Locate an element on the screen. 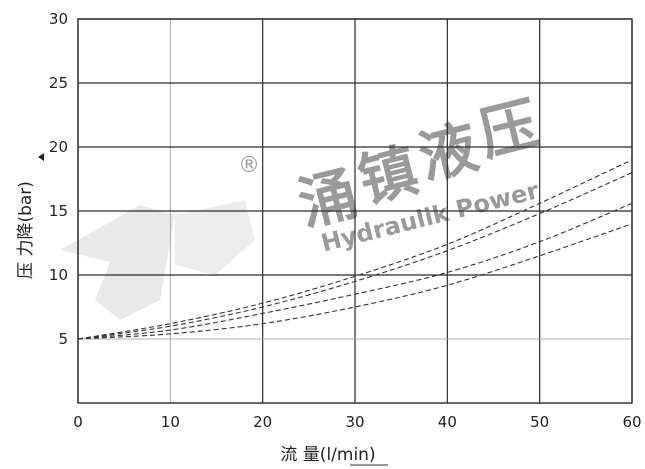 The width and height of the screenshot is (645, 469). watermark-char-3: 液 is located at coordinates (448, 152).